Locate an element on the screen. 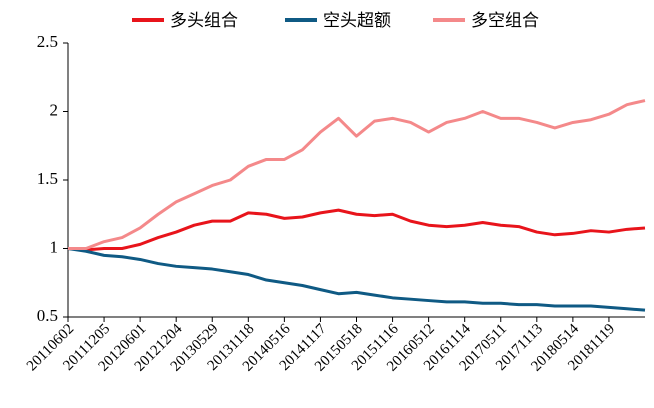 The height and width of the screenshot is (408, 654). y-tick-label: 1 is located at coordinates (54, 246).